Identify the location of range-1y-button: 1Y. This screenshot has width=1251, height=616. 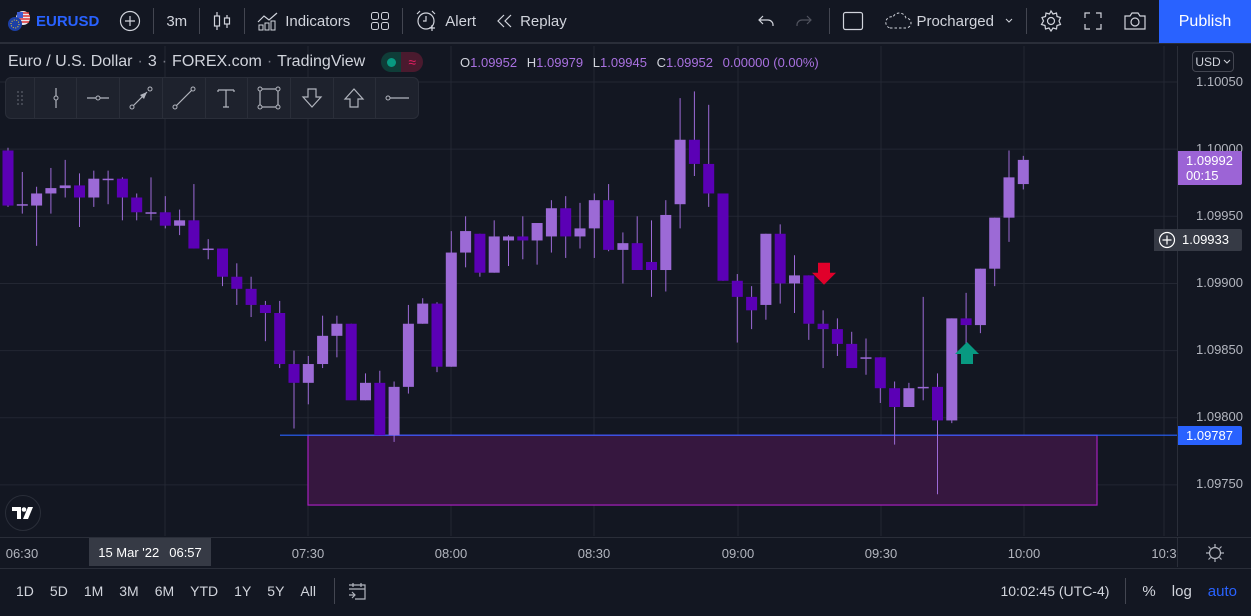
(243, 590).